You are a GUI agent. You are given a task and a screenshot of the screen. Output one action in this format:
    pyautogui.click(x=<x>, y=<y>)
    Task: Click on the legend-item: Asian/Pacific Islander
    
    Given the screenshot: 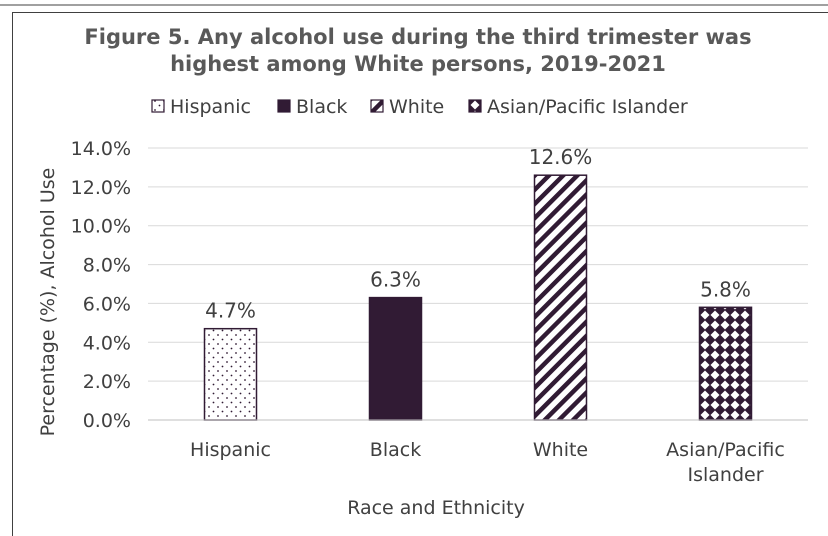 What is the action you would take?
    pyautogui.click(x=578, y=107)
    